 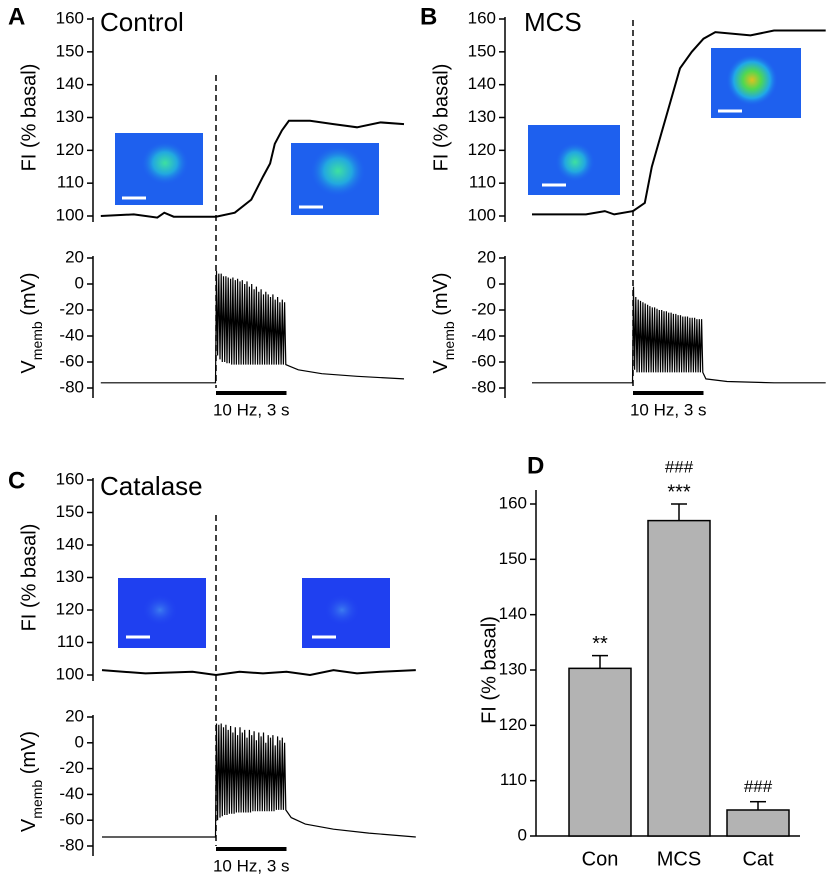 I want to click on panel-title: MCS, so click(x=553, y=22).